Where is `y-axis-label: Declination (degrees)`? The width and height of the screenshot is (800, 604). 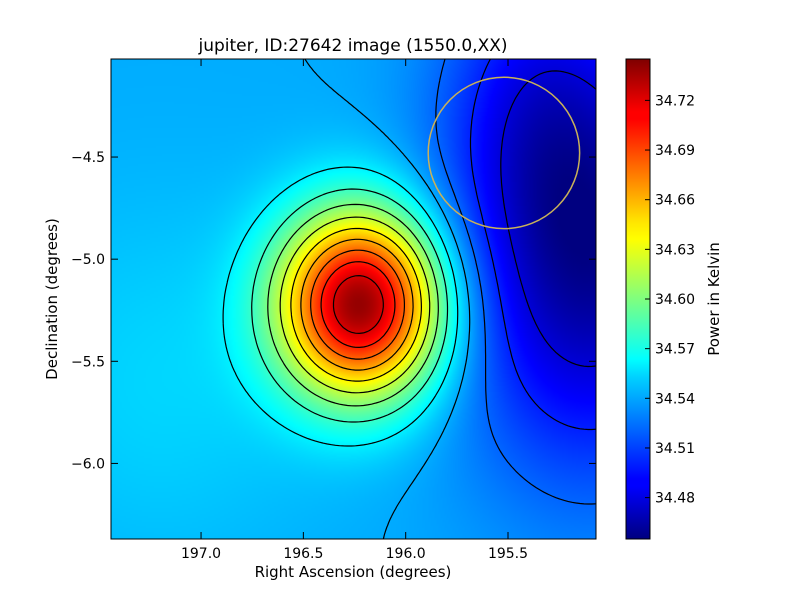
y-axis-label: Declination (degrees) is located at coordinates (52, 299).